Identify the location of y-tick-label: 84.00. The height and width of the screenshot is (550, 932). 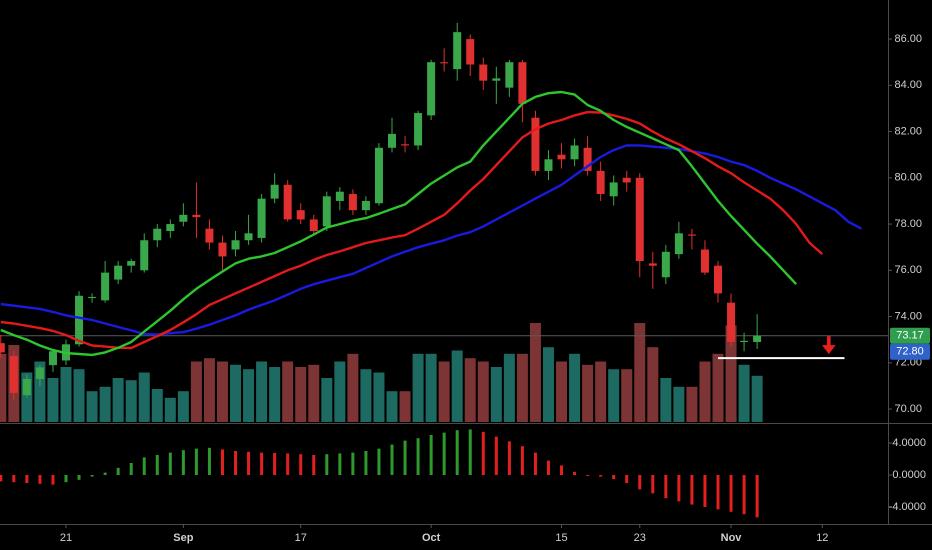
(908, 85).